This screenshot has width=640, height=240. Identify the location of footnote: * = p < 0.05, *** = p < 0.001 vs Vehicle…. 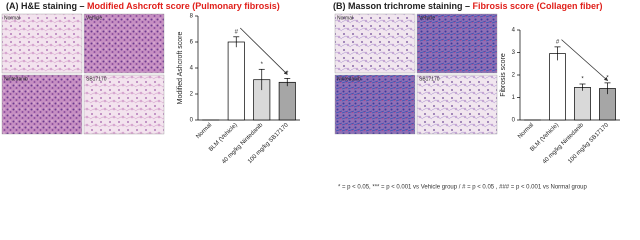
(462, 188).